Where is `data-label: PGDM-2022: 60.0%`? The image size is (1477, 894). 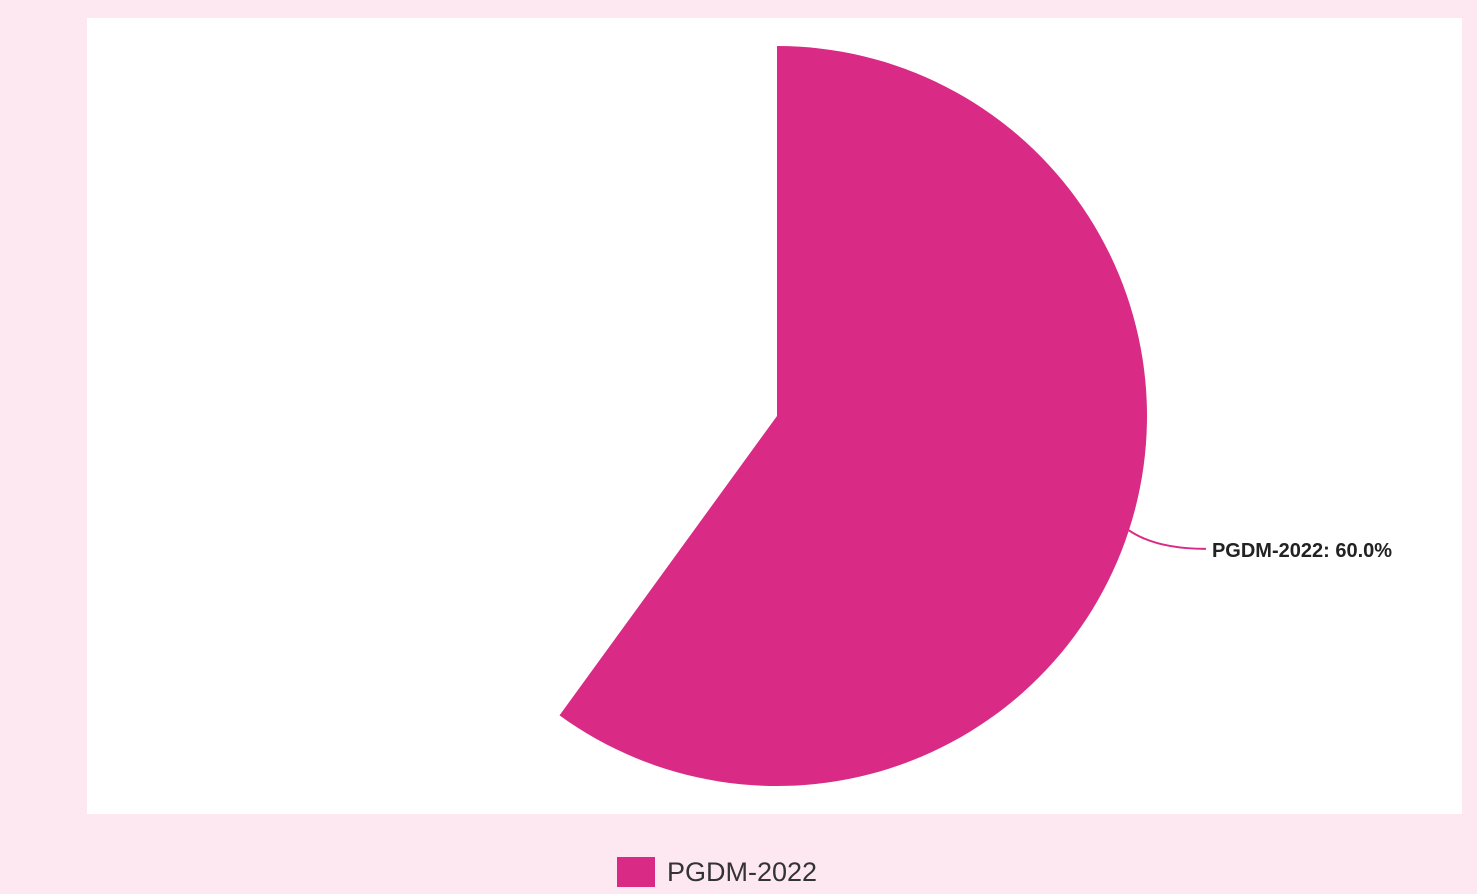
data-label: PGDM-2022: 60.0% is located at coordinates (1302, 551).